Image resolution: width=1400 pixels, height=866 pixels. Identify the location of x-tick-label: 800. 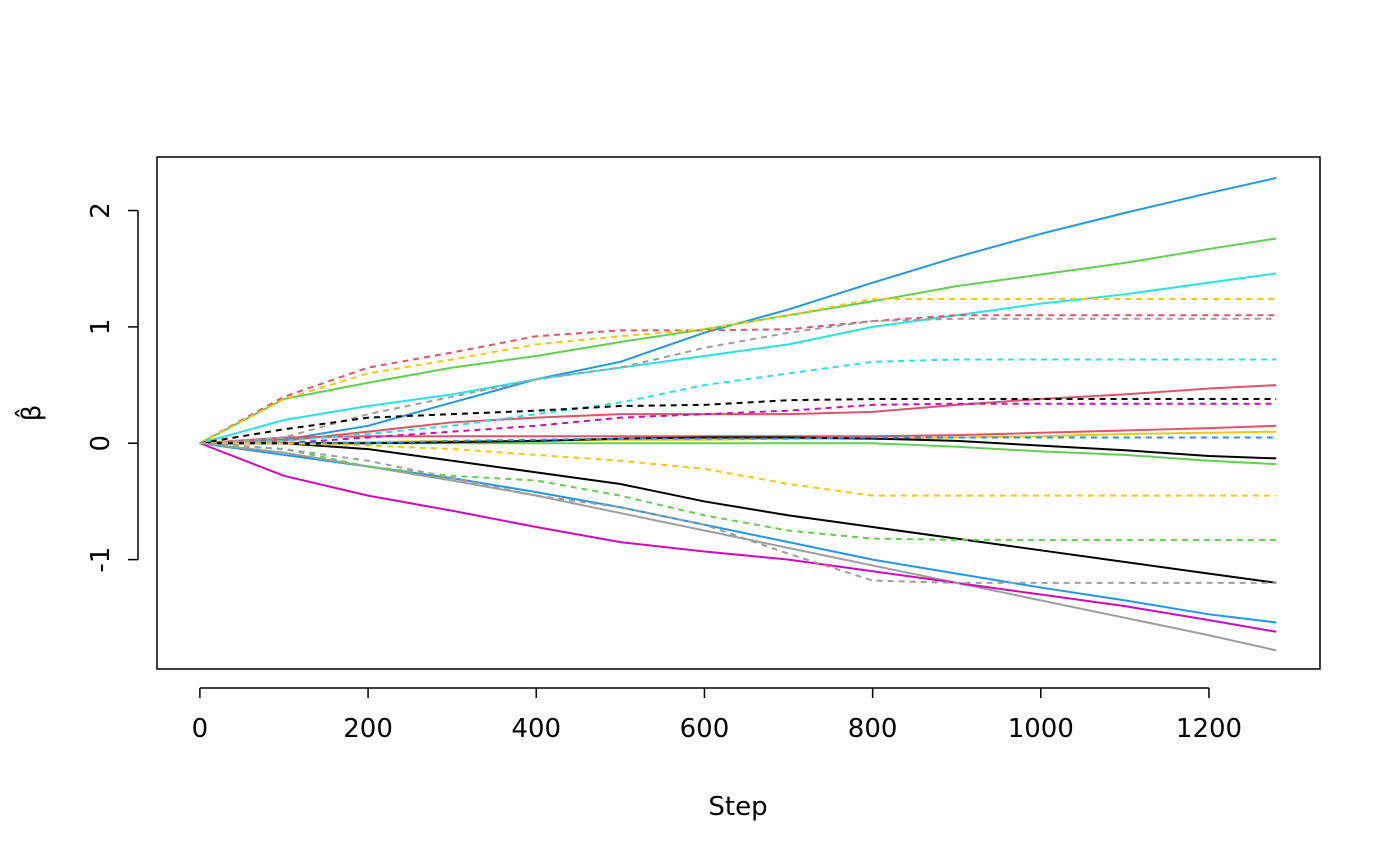
(873, 729).